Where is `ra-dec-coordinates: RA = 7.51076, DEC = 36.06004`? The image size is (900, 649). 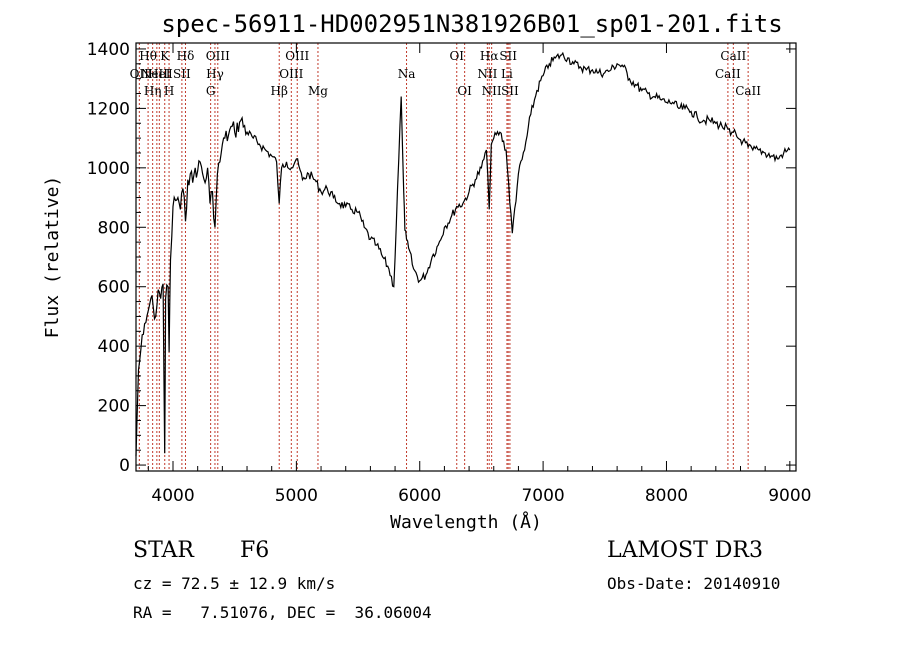 ra-dec-coordinates: RA = 7.51076, DEC = 36.06004 is located at coordinates (282, 612).